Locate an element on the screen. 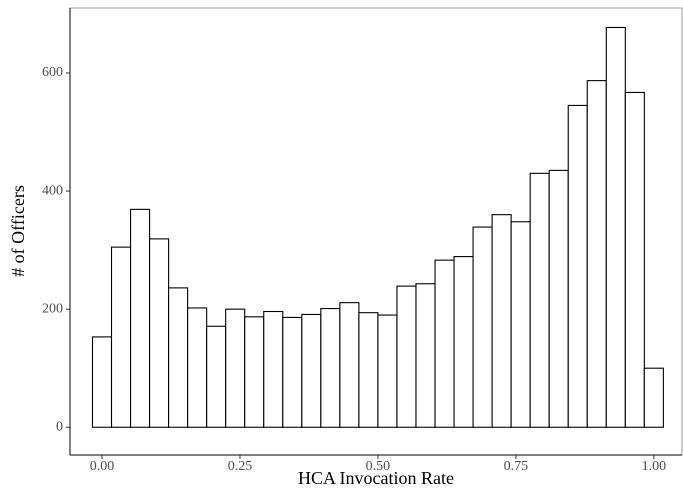 The width and height of the screenshot is (683, 492). x-tick-label: 0.75 is located at coordinates (516, 466).